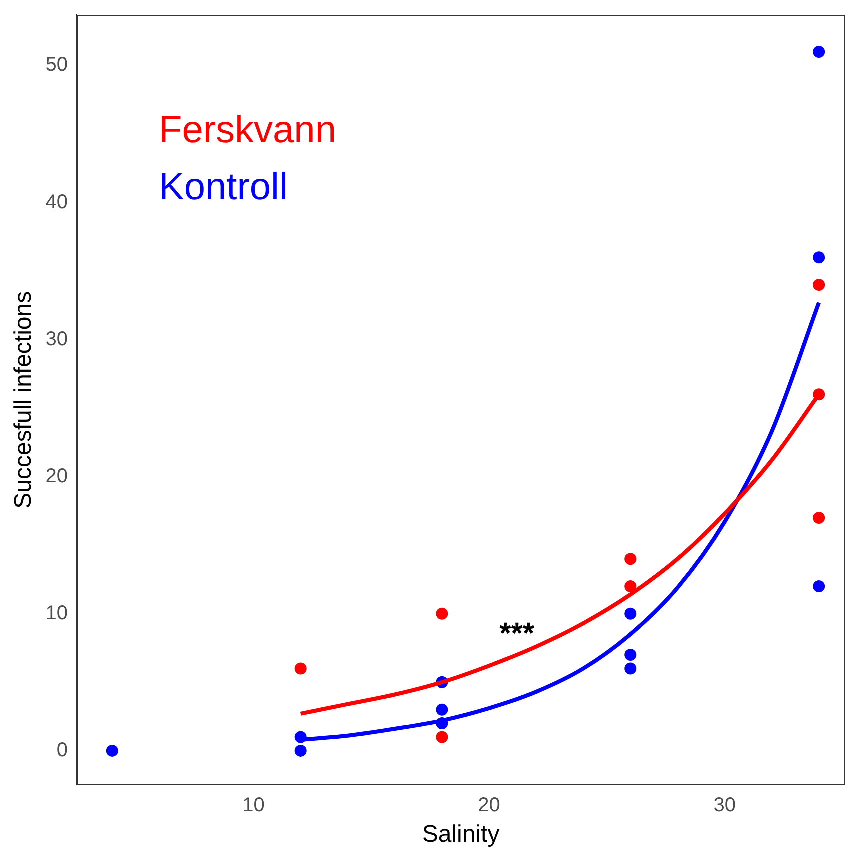 The width and height of the screenshot is (851, 854). Describe the element at coordinates (57, 65) in the screenshot. I see `y-tick-label: 50` at that location.